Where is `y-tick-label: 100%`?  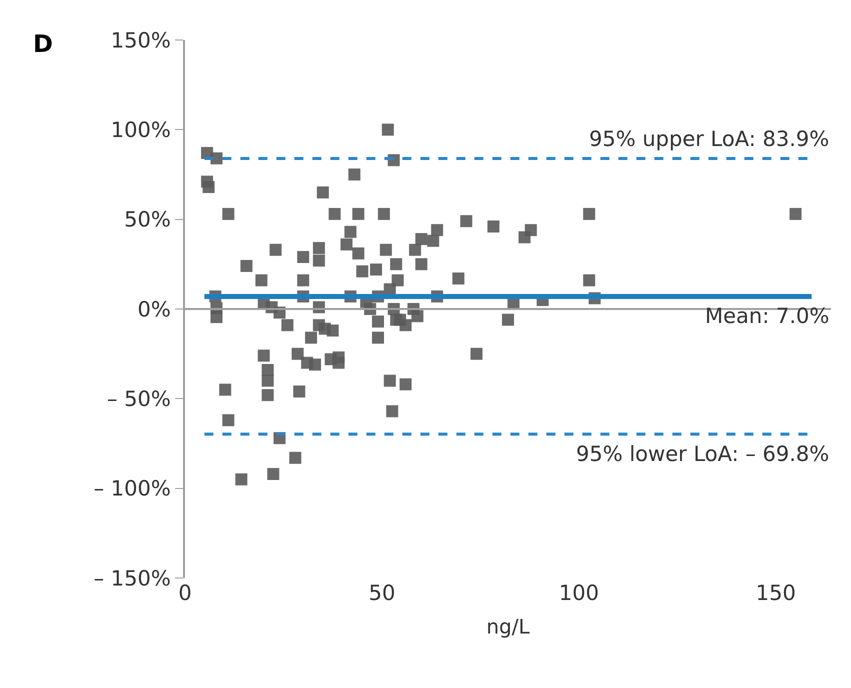
y-tick-label: 100% is located at coordinates (140, 130).